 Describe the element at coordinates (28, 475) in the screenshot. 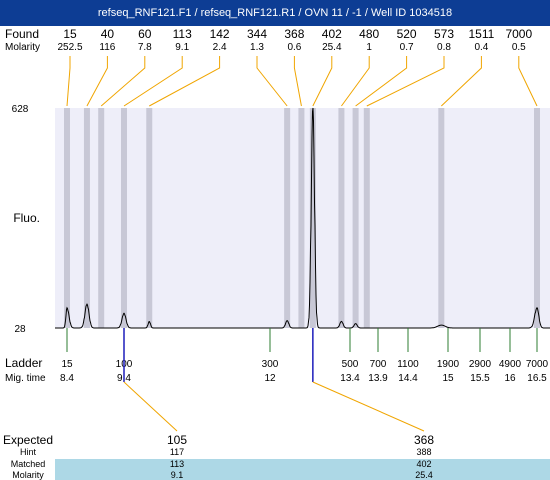

I see `expected-table-row-label: Molarity` at that location.